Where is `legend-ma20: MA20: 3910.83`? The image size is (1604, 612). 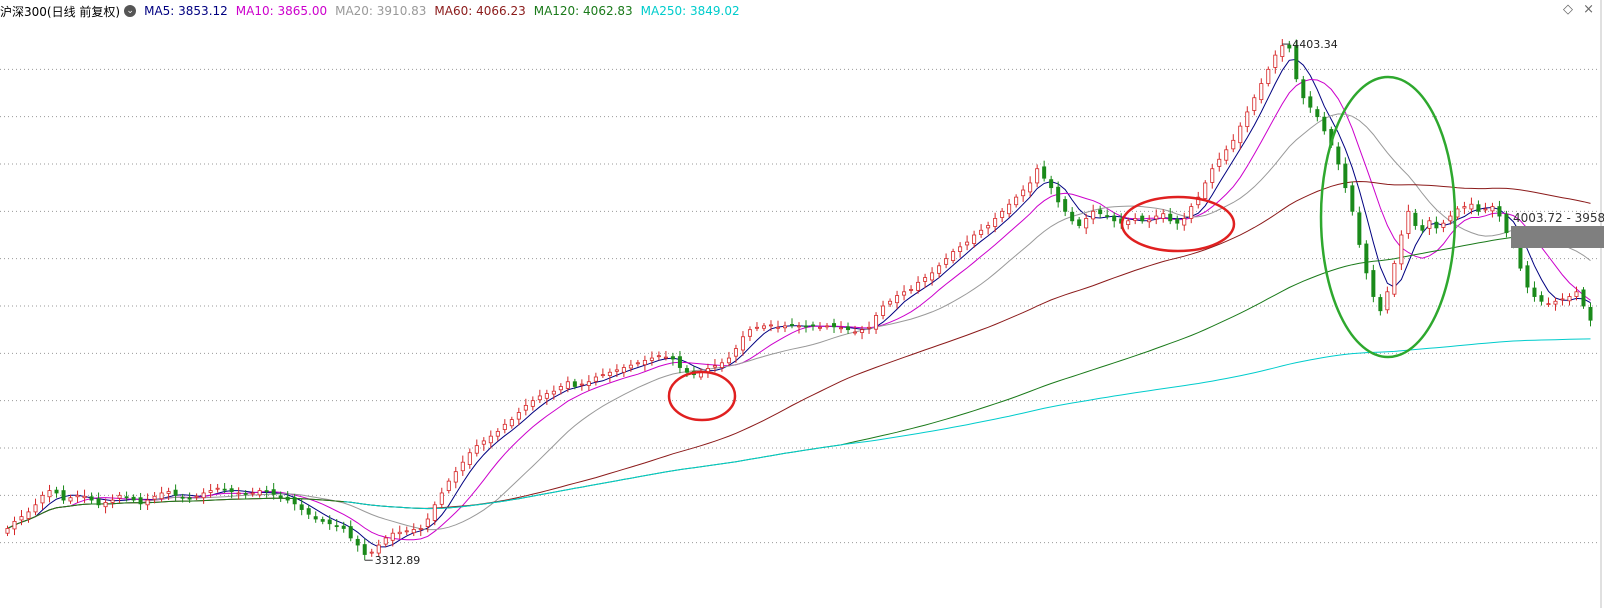
legend-ma20: MA20: 3910.83 is located at coordinates (381, 11).